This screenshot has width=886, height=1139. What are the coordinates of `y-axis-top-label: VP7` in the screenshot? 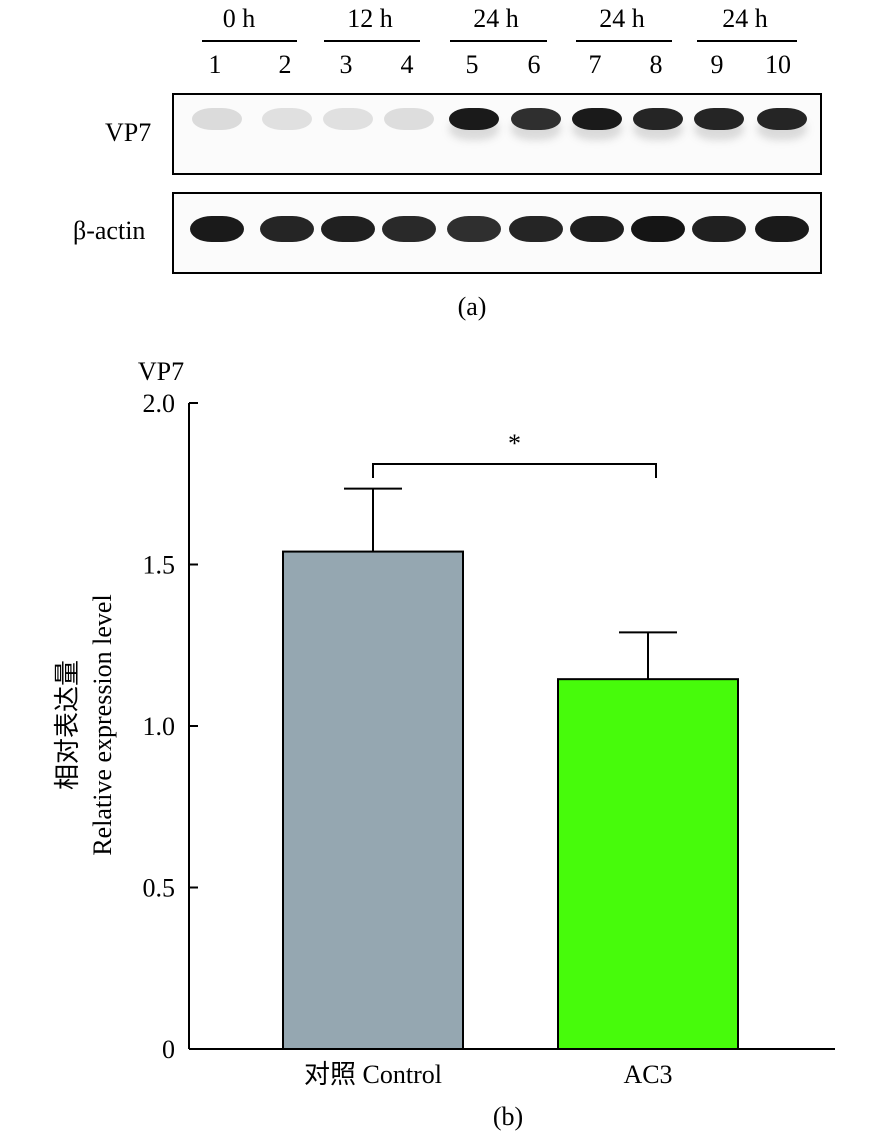 It's located at (161, 371).